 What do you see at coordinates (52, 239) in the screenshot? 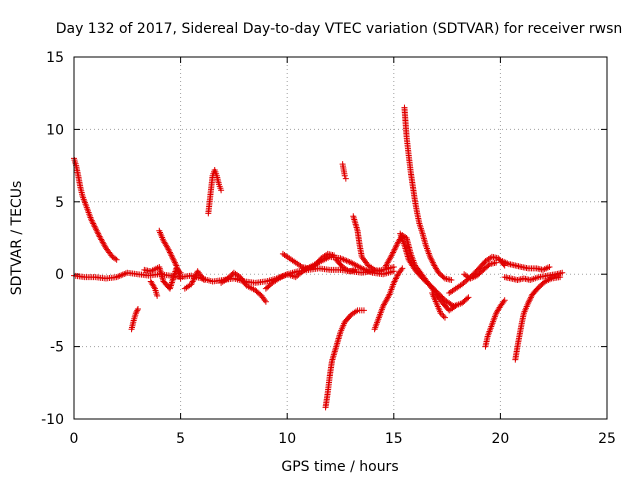
I see `y-tick-labels: -10 -5 0 5 10 15` at bounding box center [52, 239].